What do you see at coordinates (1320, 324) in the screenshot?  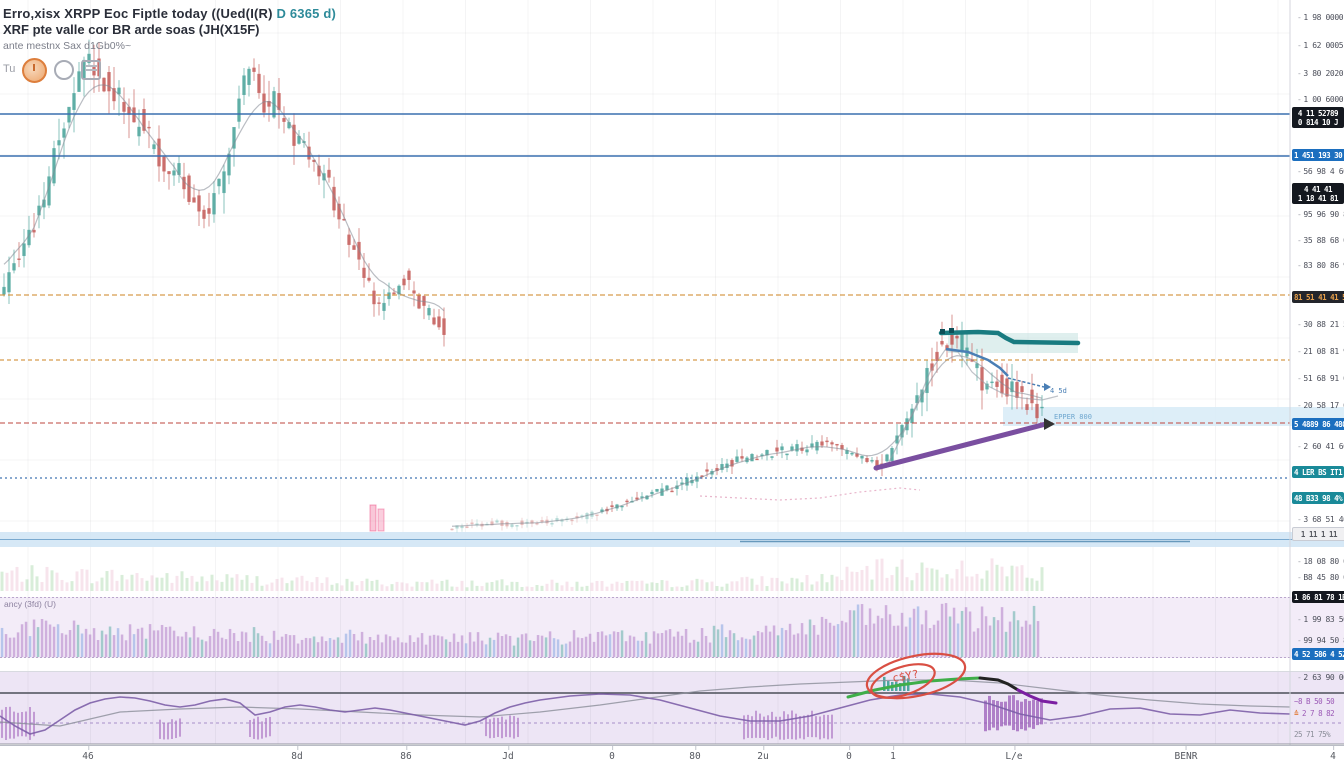 I see `price-label: -30 88 21 58` at bounding box center [1320, 324].